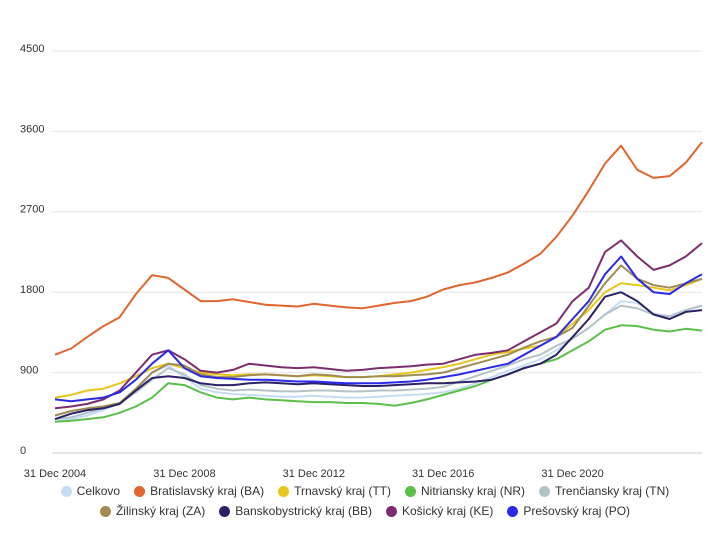 This screenshot has width=724, height=544. I want to click on legend-label: Prešovský kraj (PO), so click(577, 511).